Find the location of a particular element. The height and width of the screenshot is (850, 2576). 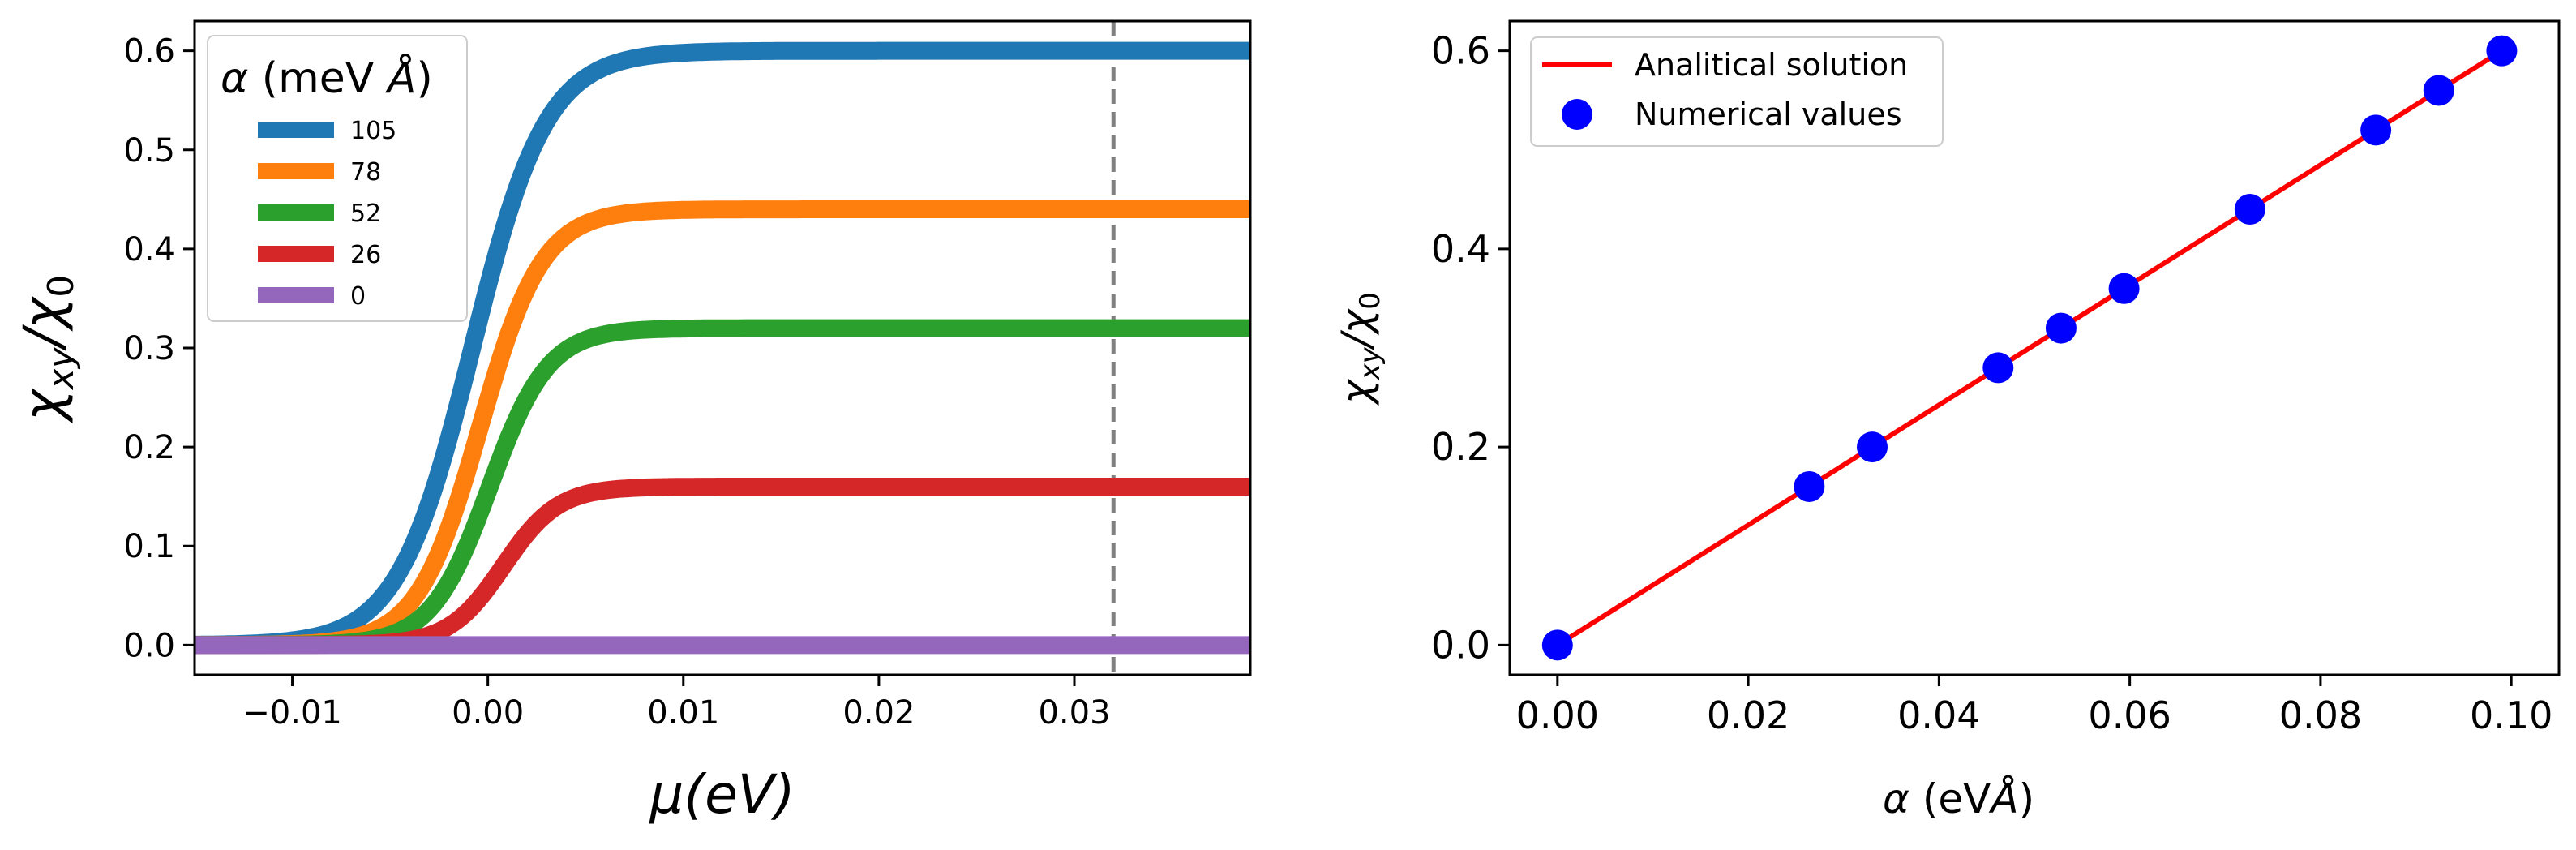

right-x-tick-label: 0.08 is located at coordinates (2320, 715).